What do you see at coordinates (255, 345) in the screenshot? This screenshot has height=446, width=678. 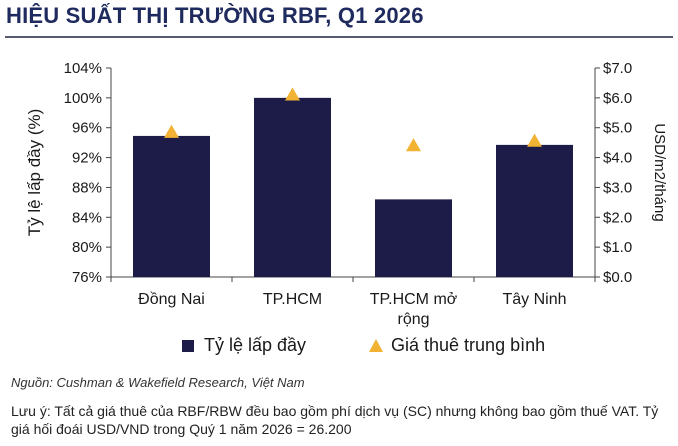 I see `legend-occupancy-label: Tỷ lệ lấp đầy` at bounding box center [255, 345].